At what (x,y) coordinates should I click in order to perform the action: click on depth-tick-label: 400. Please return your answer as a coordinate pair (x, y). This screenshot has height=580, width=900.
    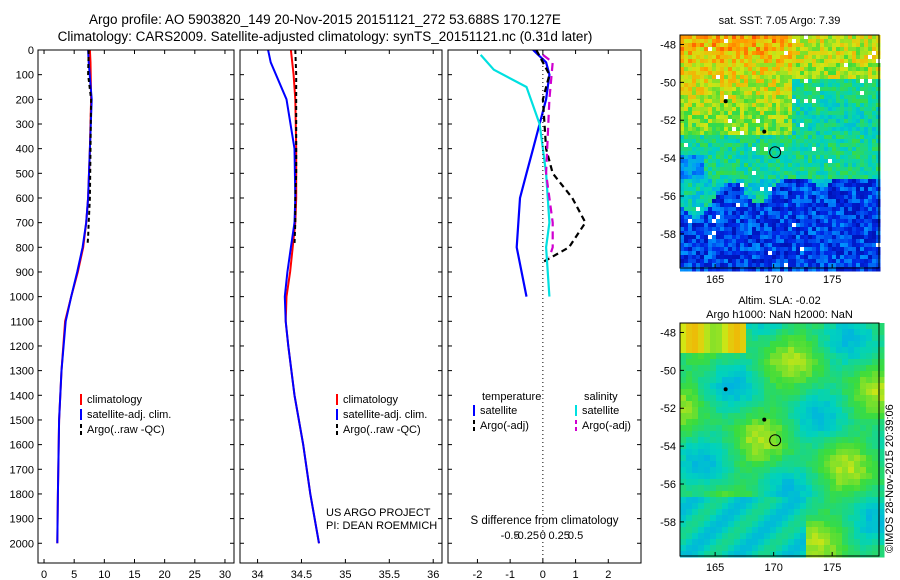
    Looking at the image, I should click on (25, 150).